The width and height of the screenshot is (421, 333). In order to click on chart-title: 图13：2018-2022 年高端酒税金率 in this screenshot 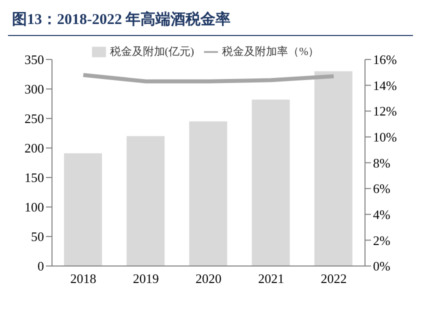, I will do `click(210, 22)`.